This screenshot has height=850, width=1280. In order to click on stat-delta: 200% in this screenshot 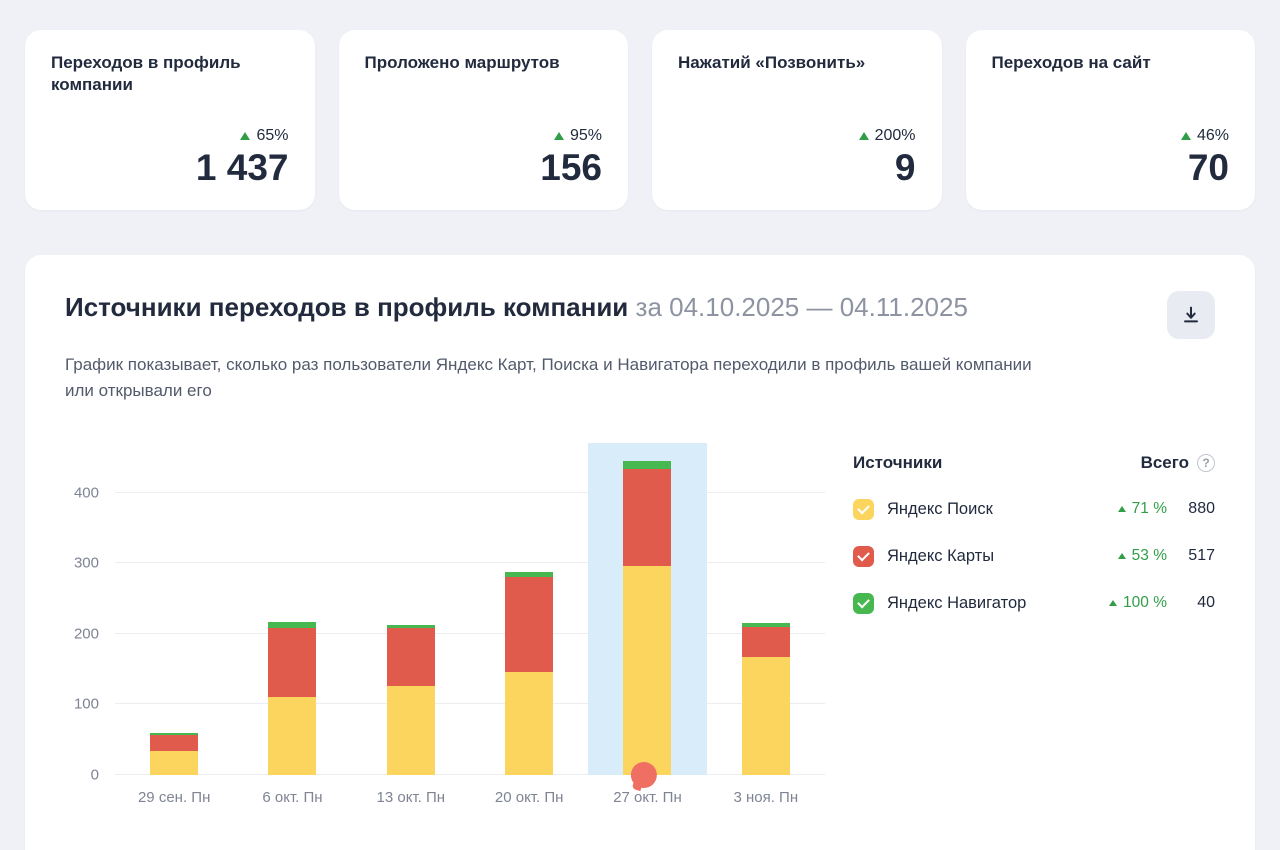, I will do `click(797, 136)`.